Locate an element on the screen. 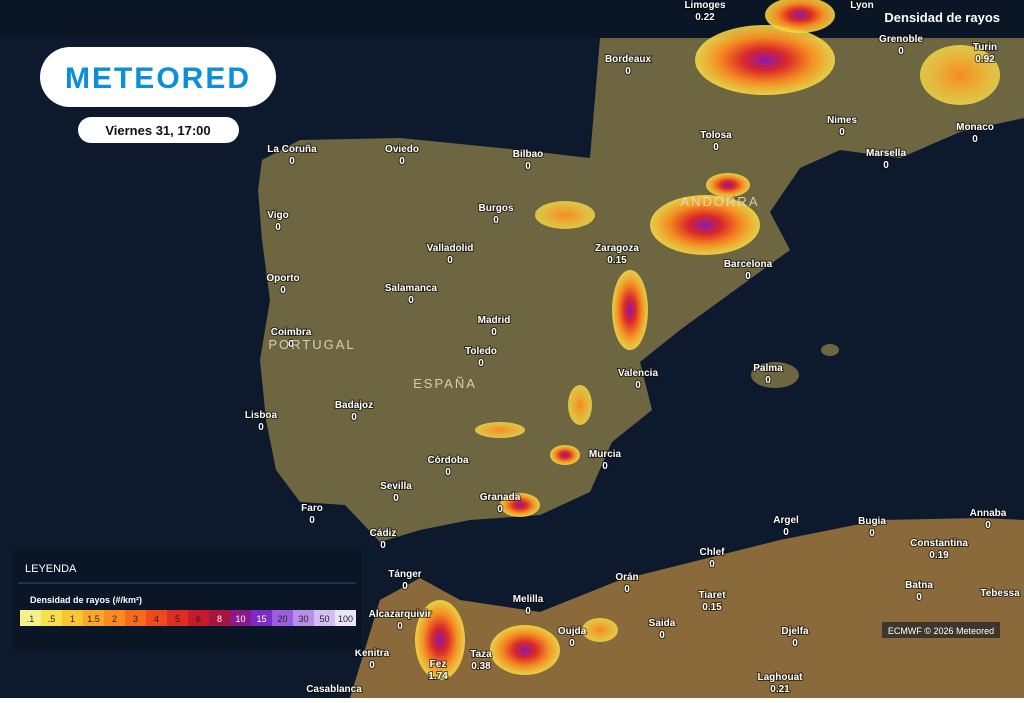 The image size is (1024, 703). layer-title: Densidad de rayos is located at coordinates (942, 17).